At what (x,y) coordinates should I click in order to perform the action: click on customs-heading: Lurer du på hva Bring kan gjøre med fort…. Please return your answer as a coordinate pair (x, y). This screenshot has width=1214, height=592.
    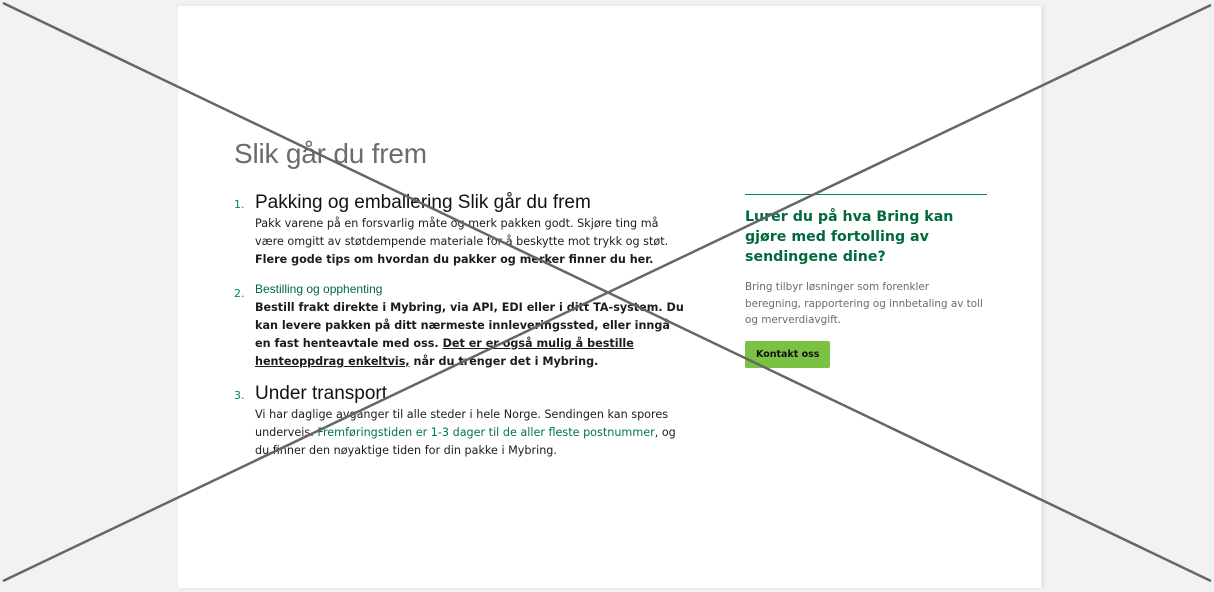
    Looking at the image, I should click on (849, 237).